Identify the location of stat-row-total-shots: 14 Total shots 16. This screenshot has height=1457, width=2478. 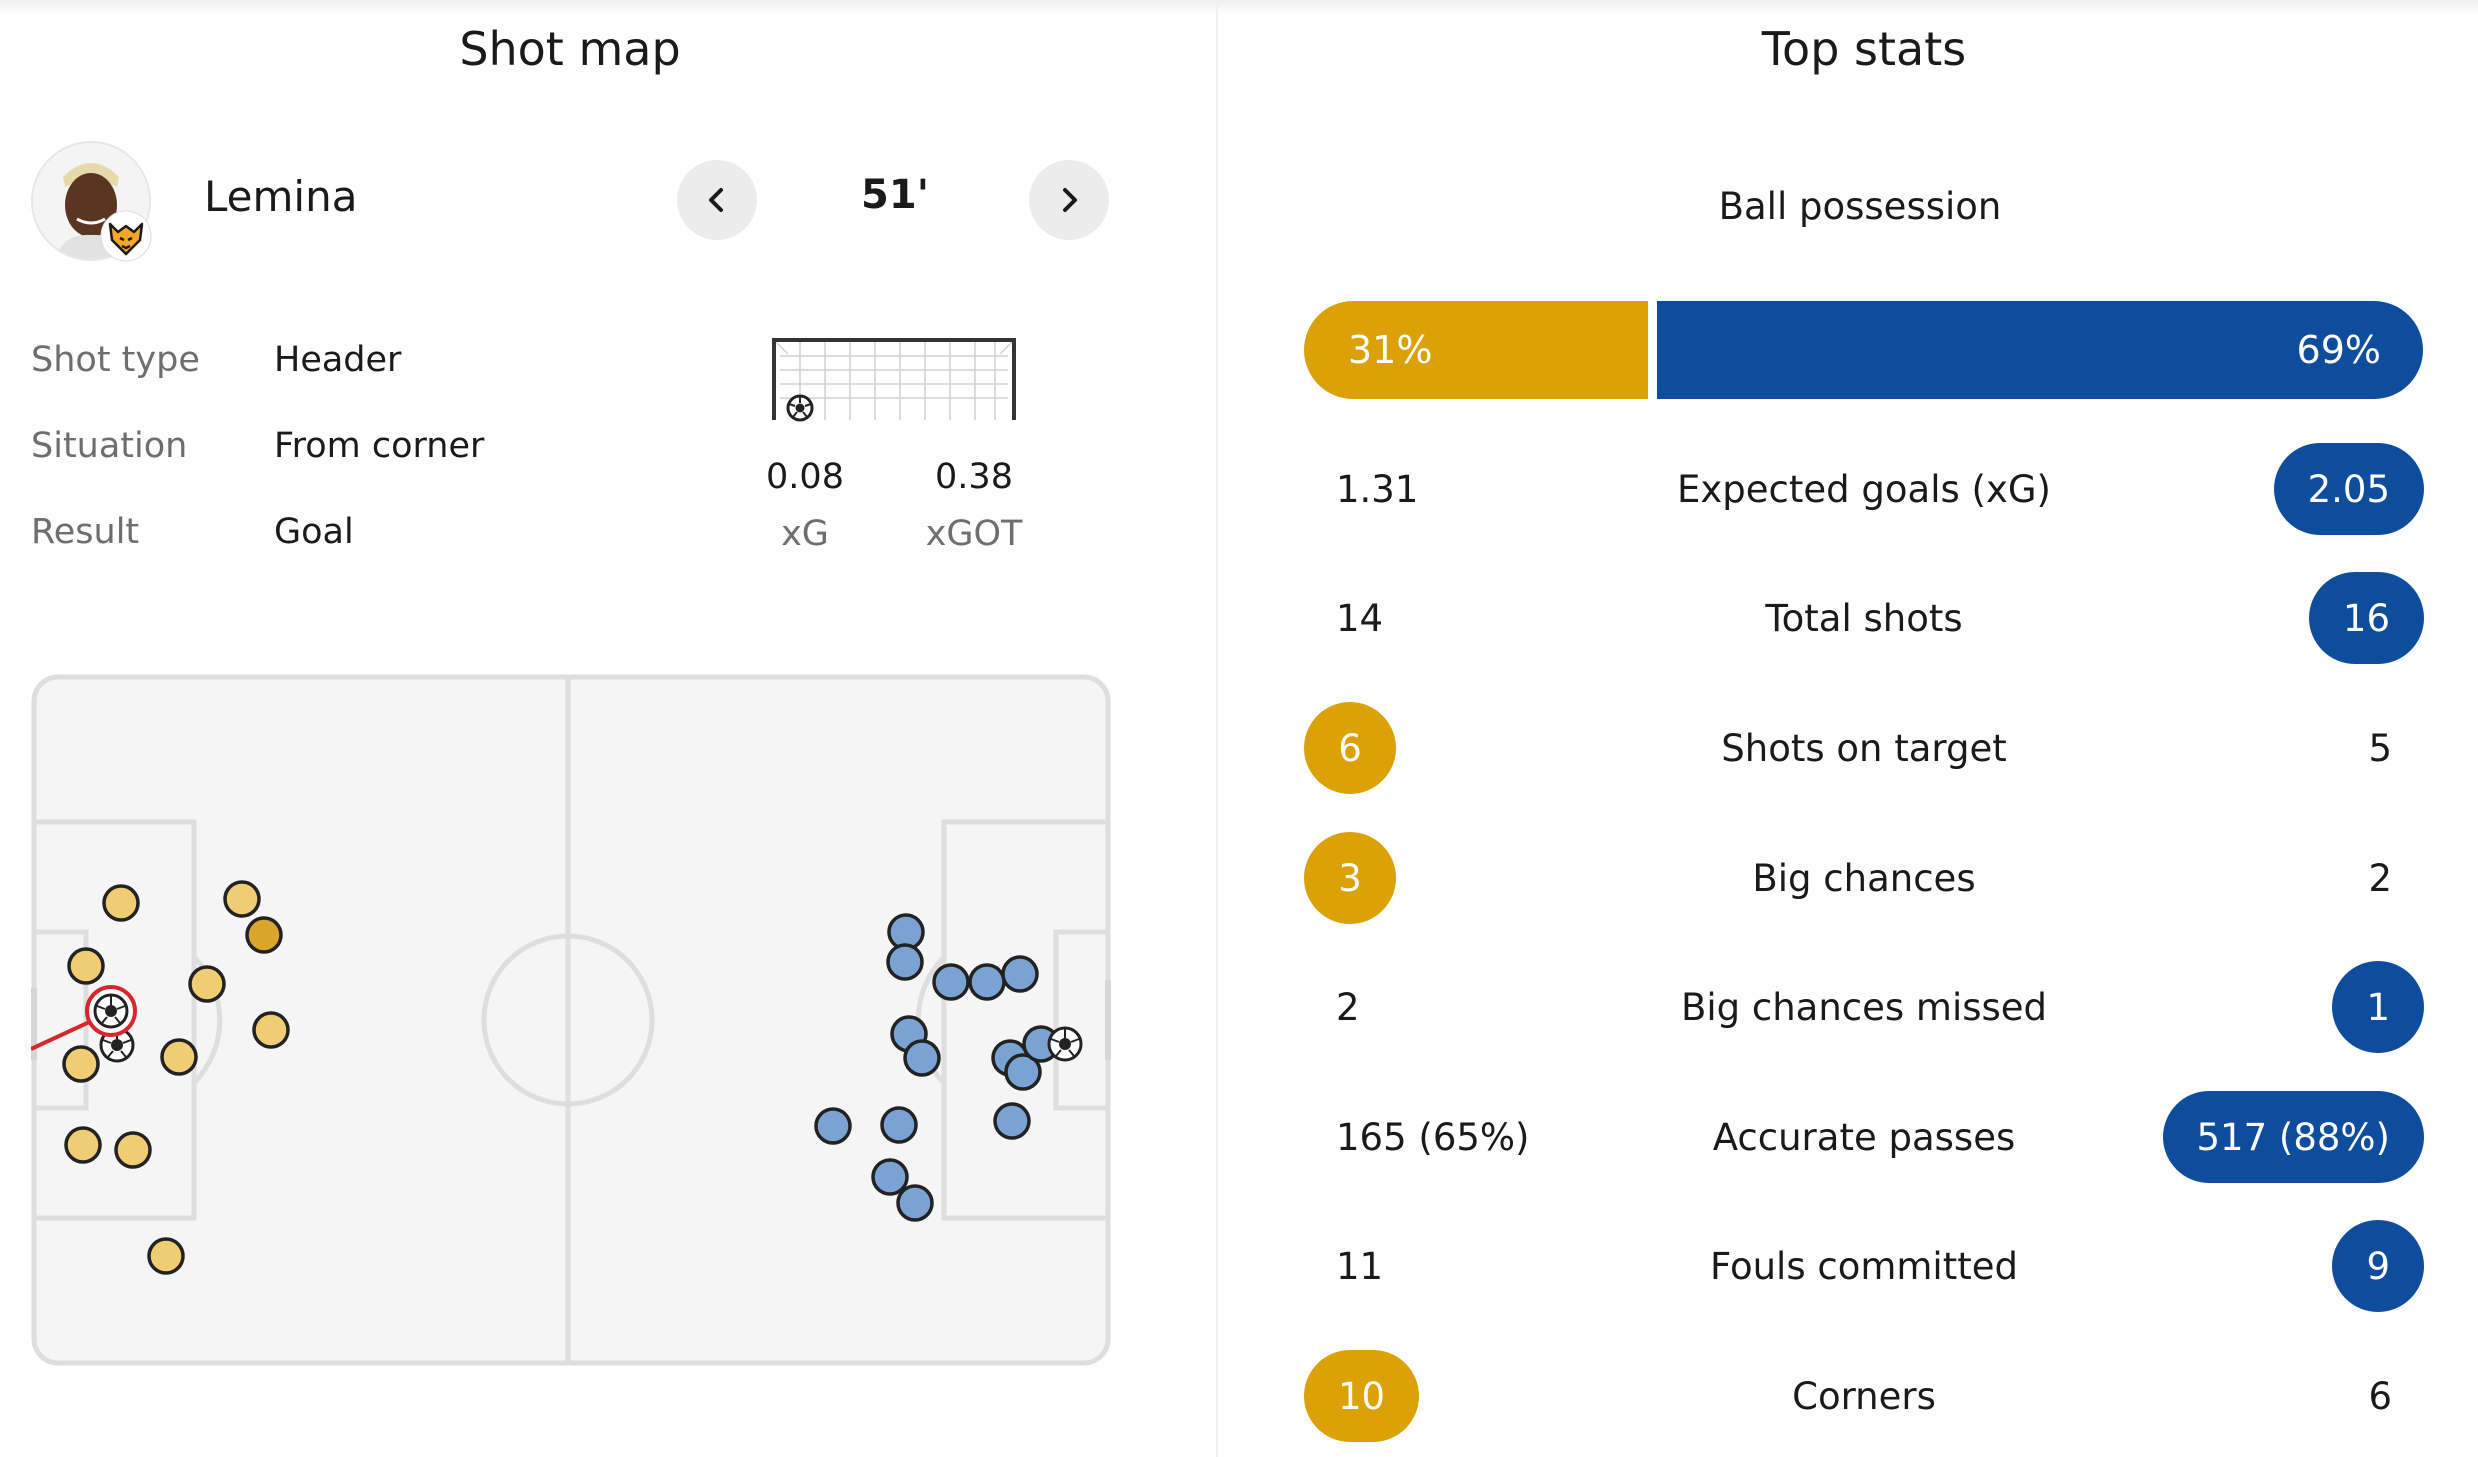
(1864, 618).